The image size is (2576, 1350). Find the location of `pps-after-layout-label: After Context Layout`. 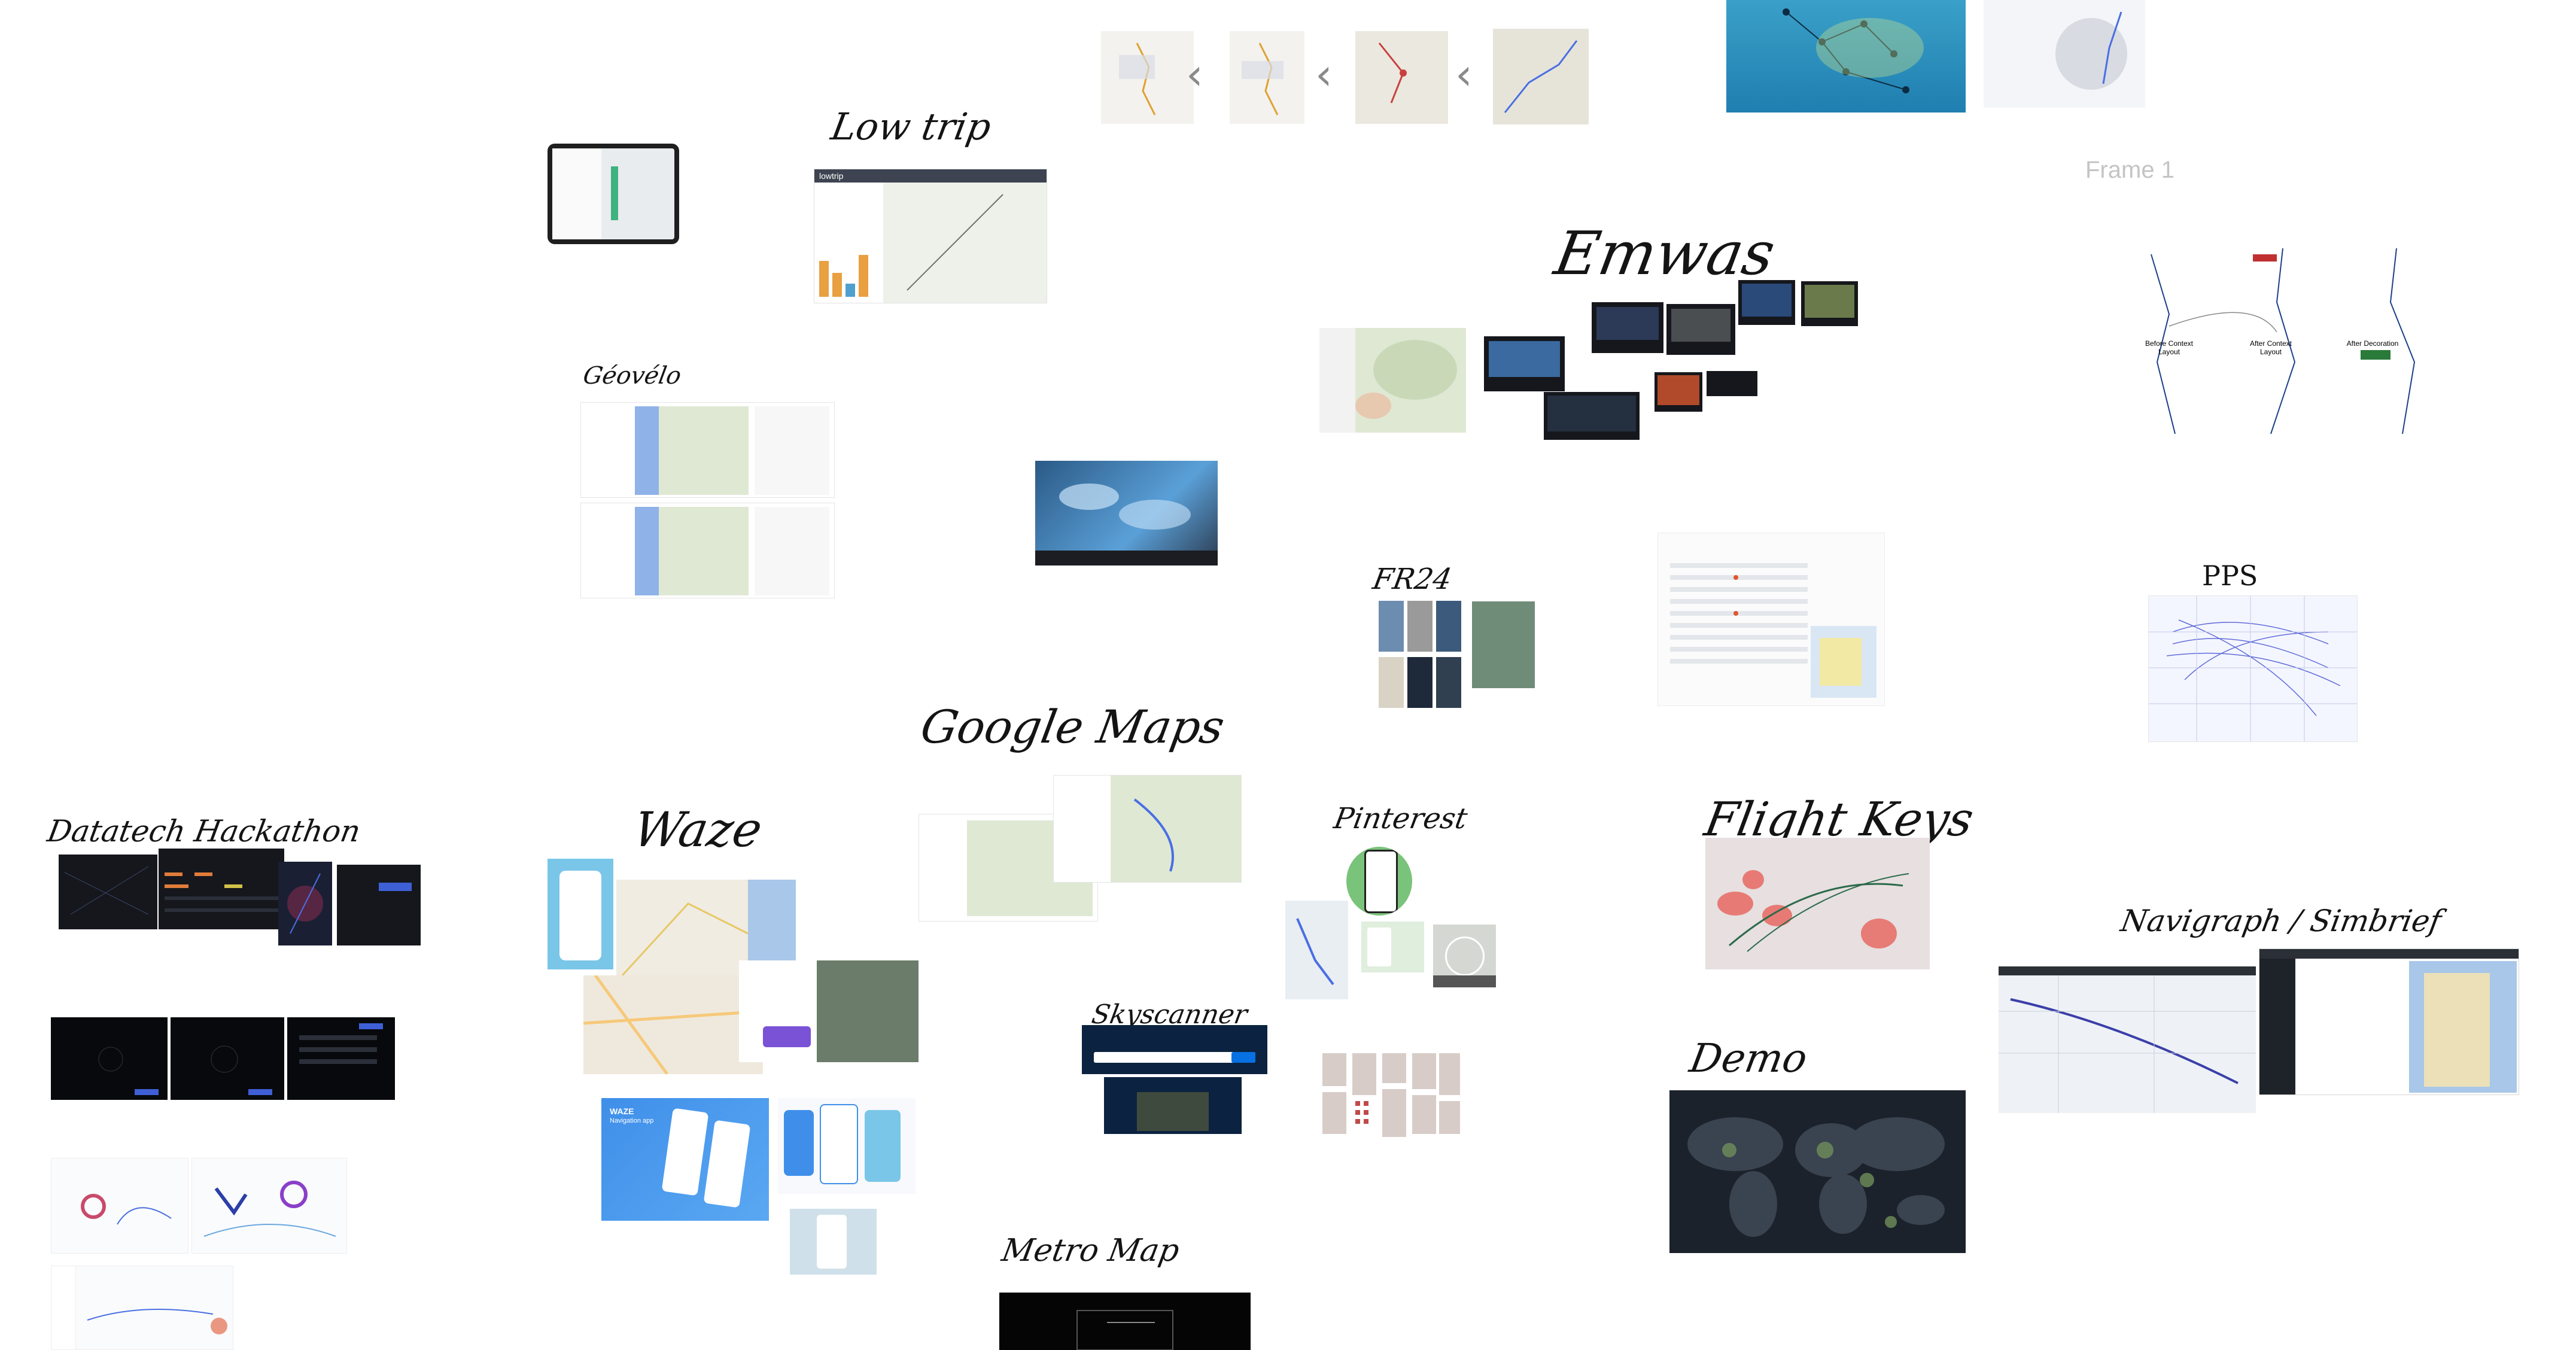

pps-after-layout-label: After Context Layout is located at coordinates (2270, 347).